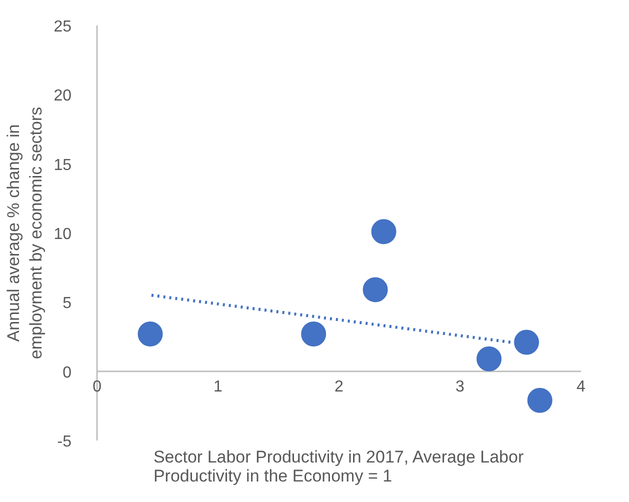 This screenshot has height=502, width=629. What do you see at coordinates (460, 387) in the screenshot?
I see `x-tick-label: 3` at bounding box center [460, 387].